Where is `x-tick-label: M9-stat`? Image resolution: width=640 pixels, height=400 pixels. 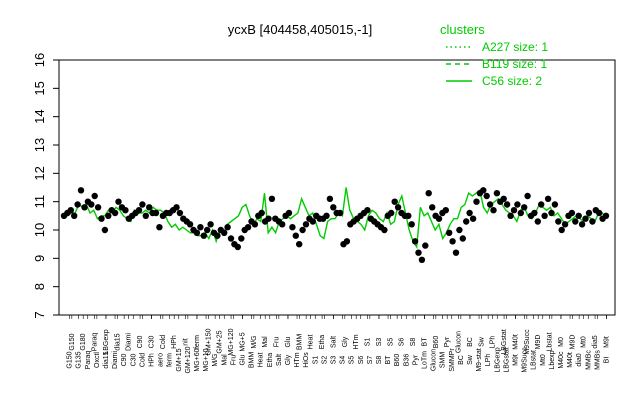 x-tick-label: M9-stat is located at coordinates (479, 359).